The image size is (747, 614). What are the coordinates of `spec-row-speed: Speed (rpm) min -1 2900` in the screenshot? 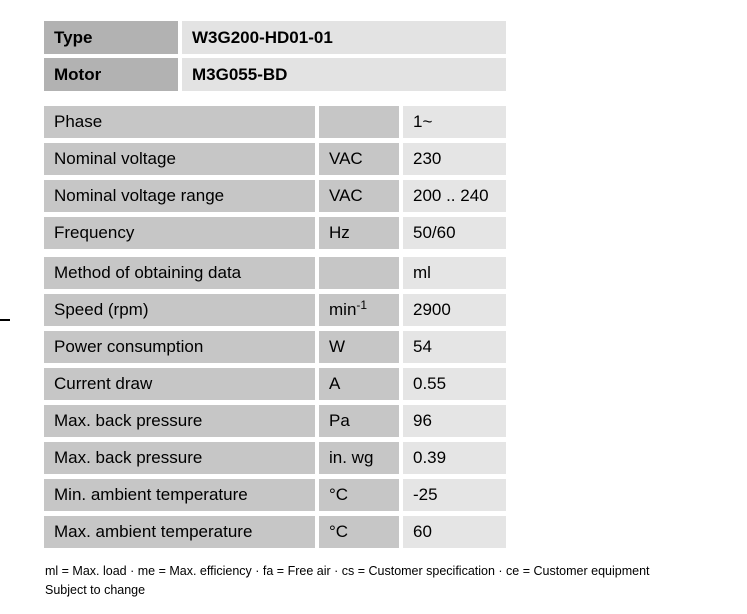 It's located at (275, 310).